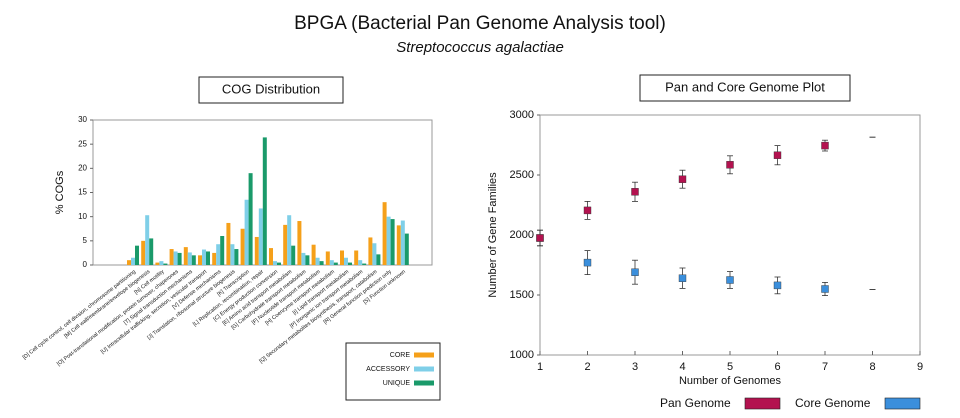 The image size is (960, 418). Describe the element at coordinates (493, 235) in the screenshot. I see `y-axis-label: Number of Gene Families` at that location.